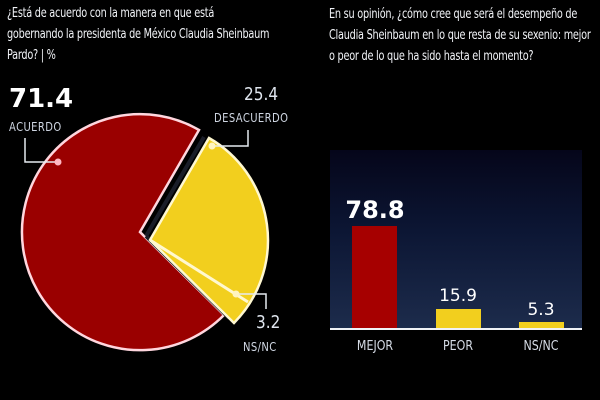 The height and width of the screenshot is (400, 600). I want to click on bar-peor, so click(458, 318).